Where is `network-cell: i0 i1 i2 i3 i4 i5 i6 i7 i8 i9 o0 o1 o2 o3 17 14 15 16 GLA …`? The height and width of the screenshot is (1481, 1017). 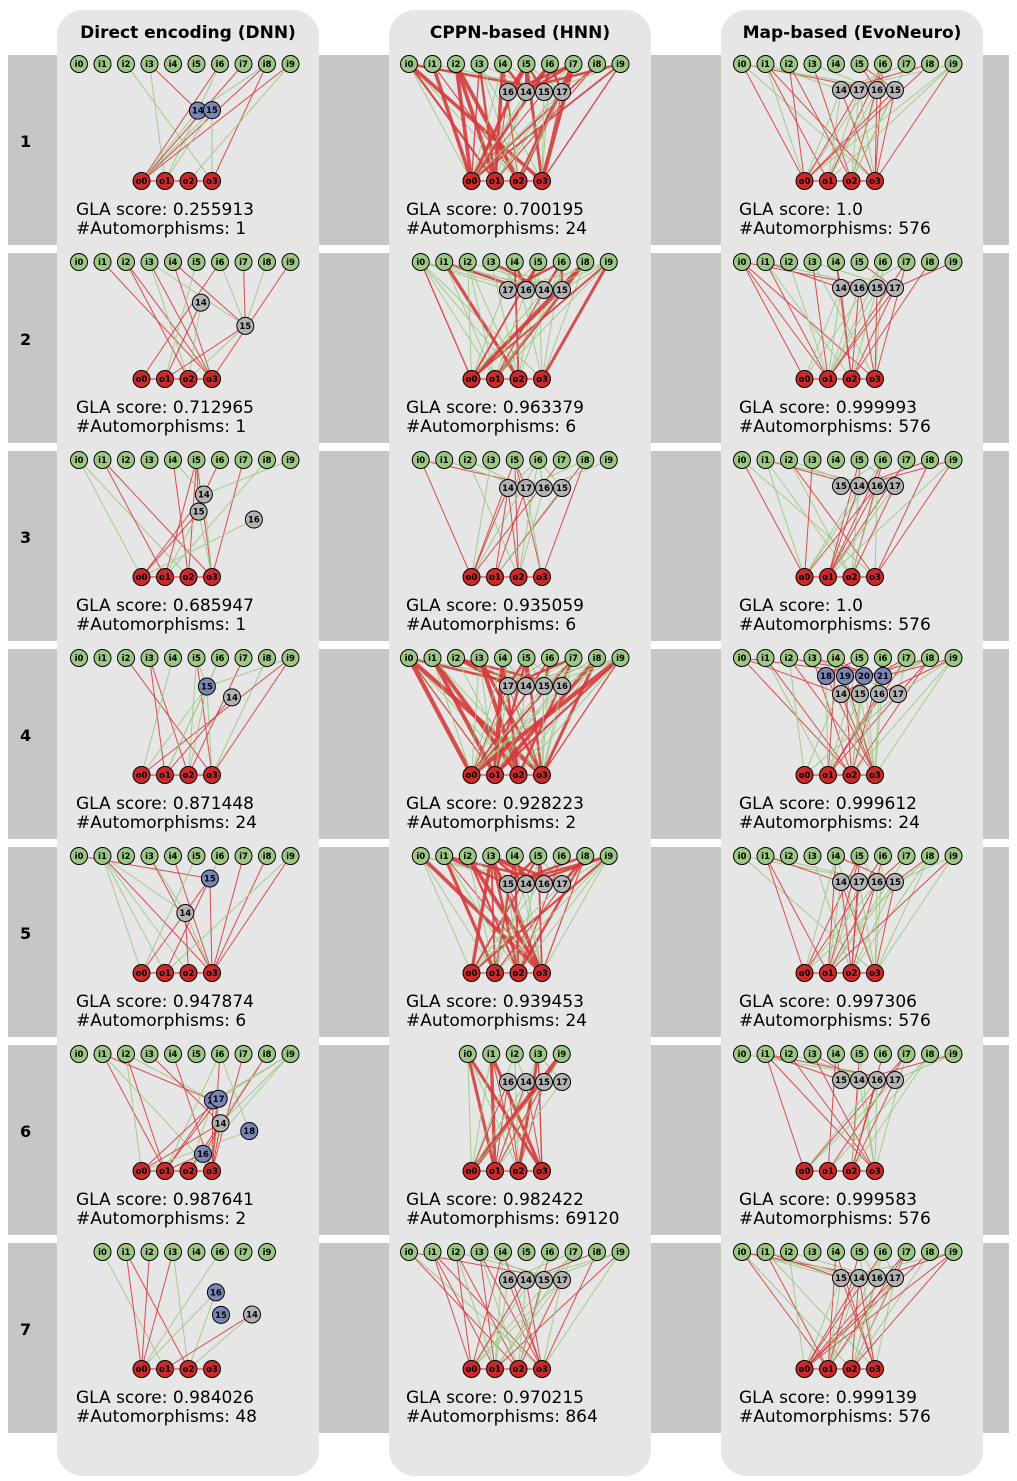
network-cell: i0 i1 i2 i3 i4 i5 i6 i7 i8 i9 o0 o1 o2 o3 17 14 15 16 GLA … is located at coordinates (515, 741).